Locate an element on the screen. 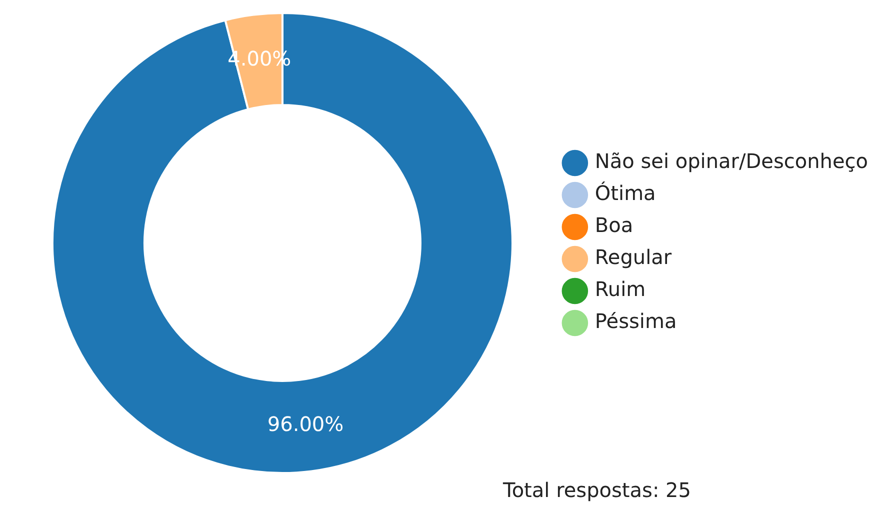 This screenshot has height=507, width=896. legend-label: Boa is located at coordinates (614, 225).